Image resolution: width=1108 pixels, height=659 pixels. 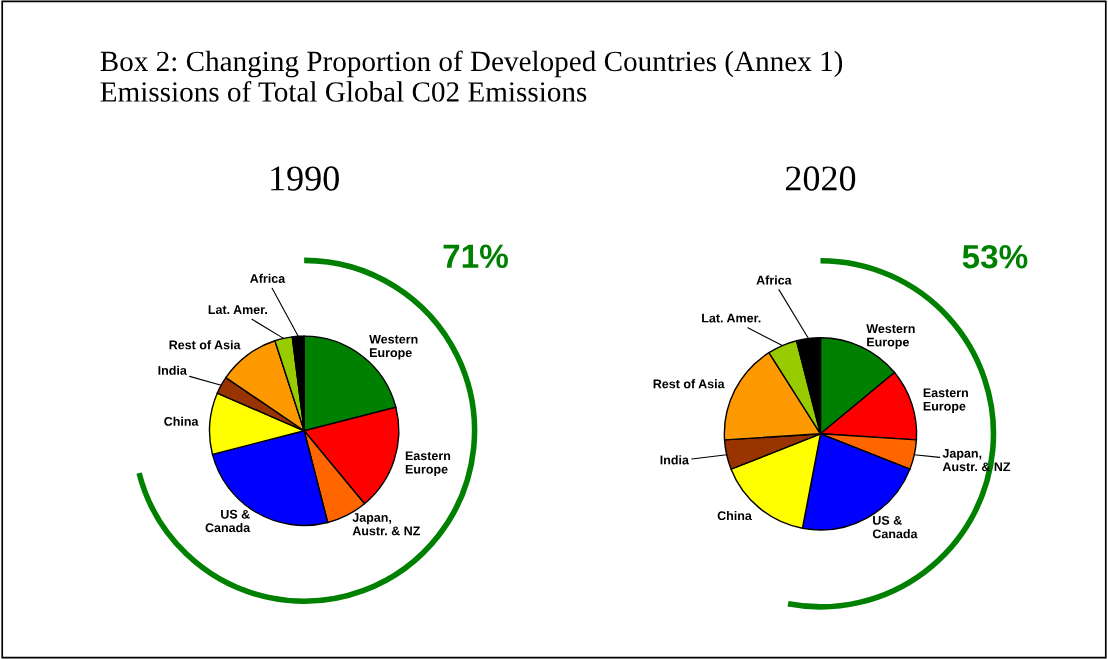 What do you see at coordinates (475, 256) in the screenshot?
I see `text: 71%` at bounding box center [475, 256].